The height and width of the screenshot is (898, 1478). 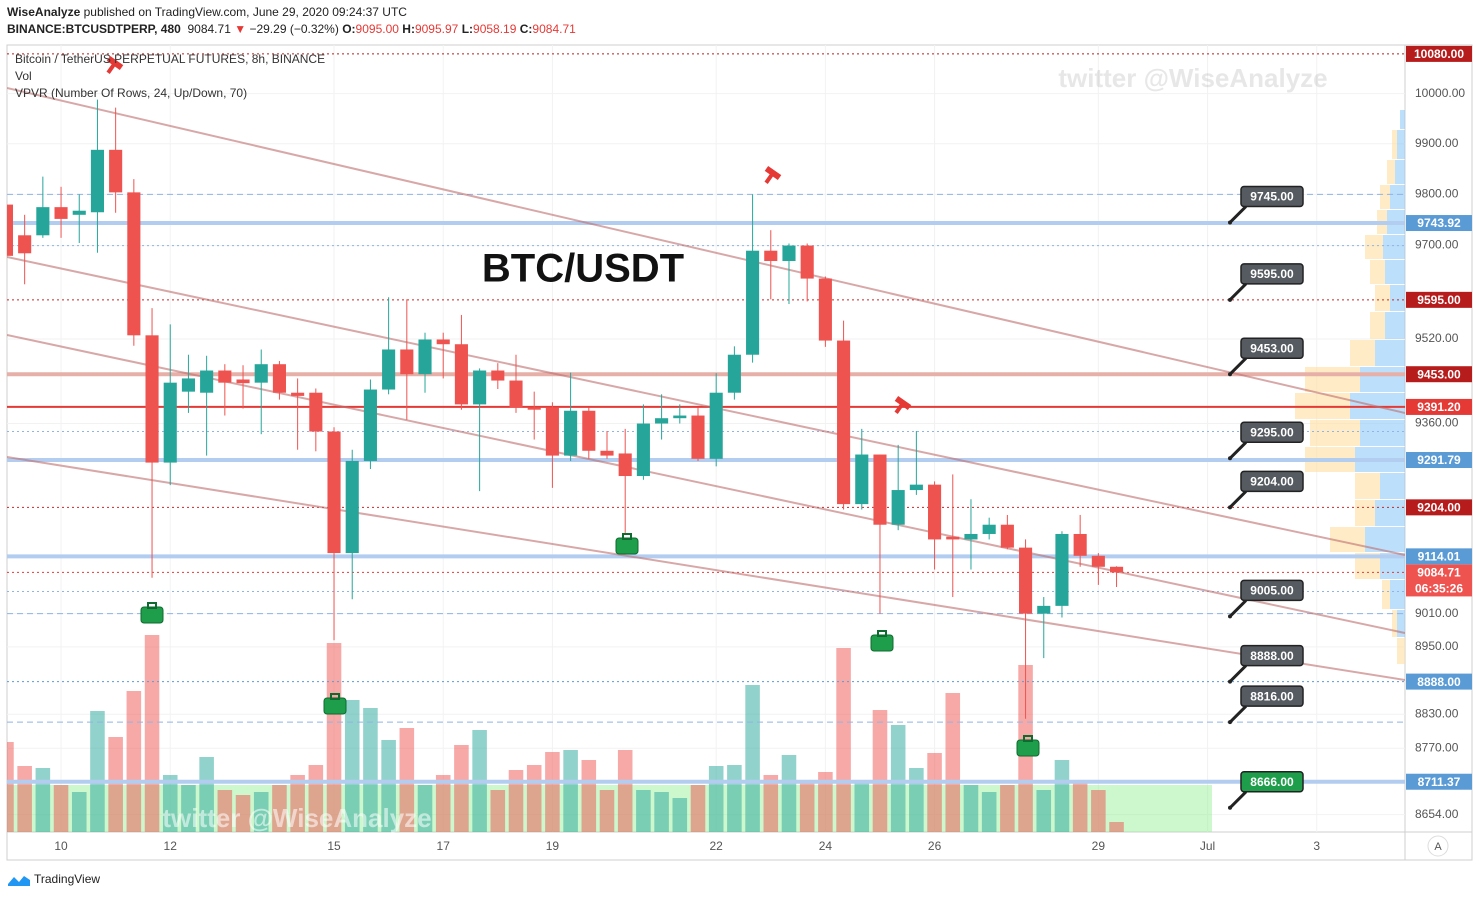 What do you see at coordinates (627, 544) in the screenshot?
I see `briefcase-icon` at bounding box center [627, 544].